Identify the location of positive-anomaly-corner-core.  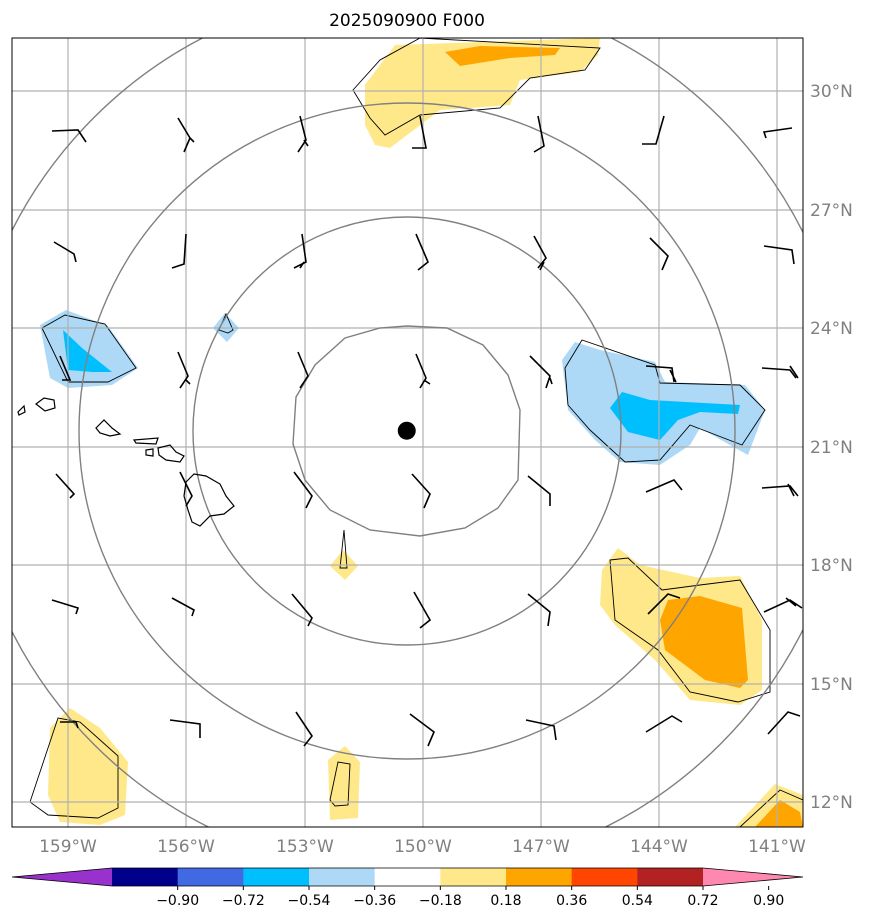
(779, 813).